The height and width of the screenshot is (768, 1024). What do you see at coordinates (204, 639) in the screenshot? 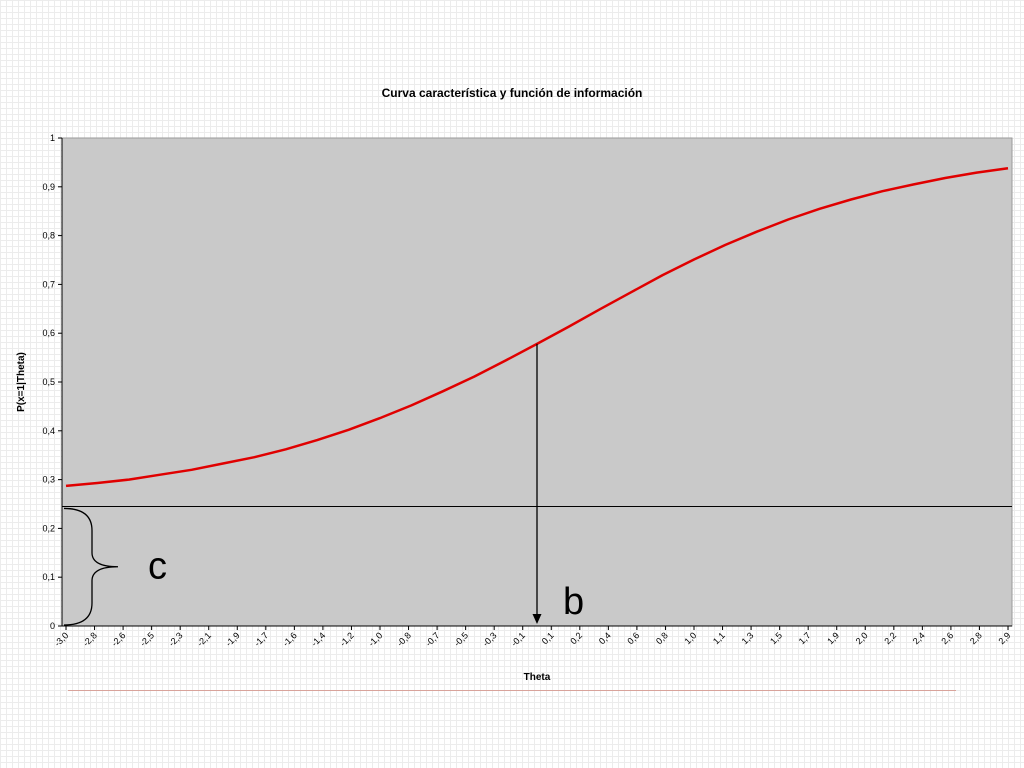
I see `x-tick-label: -2,1` at bounding box center [204, 639].